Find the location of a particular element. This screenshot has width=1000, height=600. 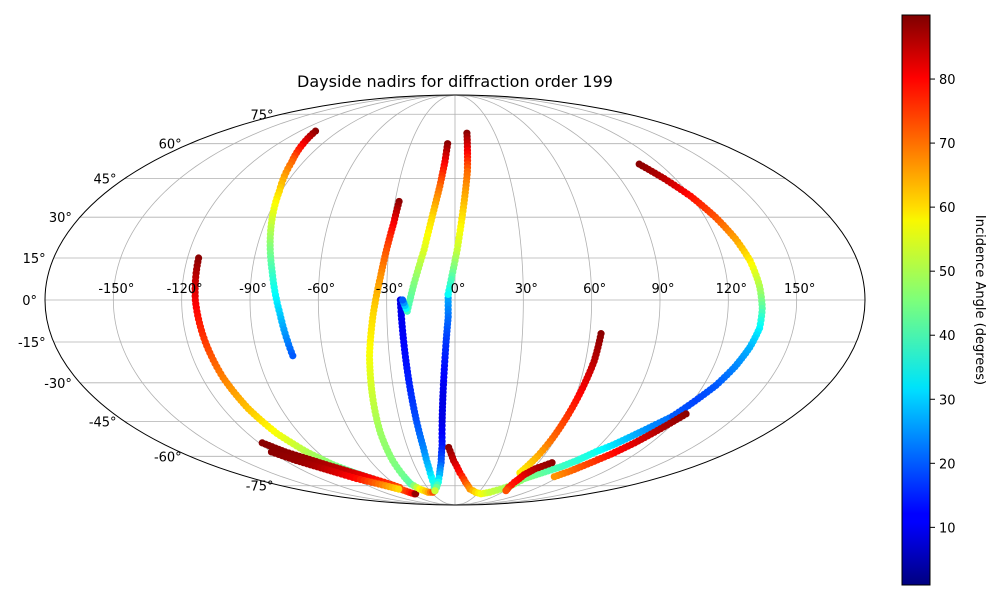

latitude-tick-label: 15° is located at coordinates (34, 259).